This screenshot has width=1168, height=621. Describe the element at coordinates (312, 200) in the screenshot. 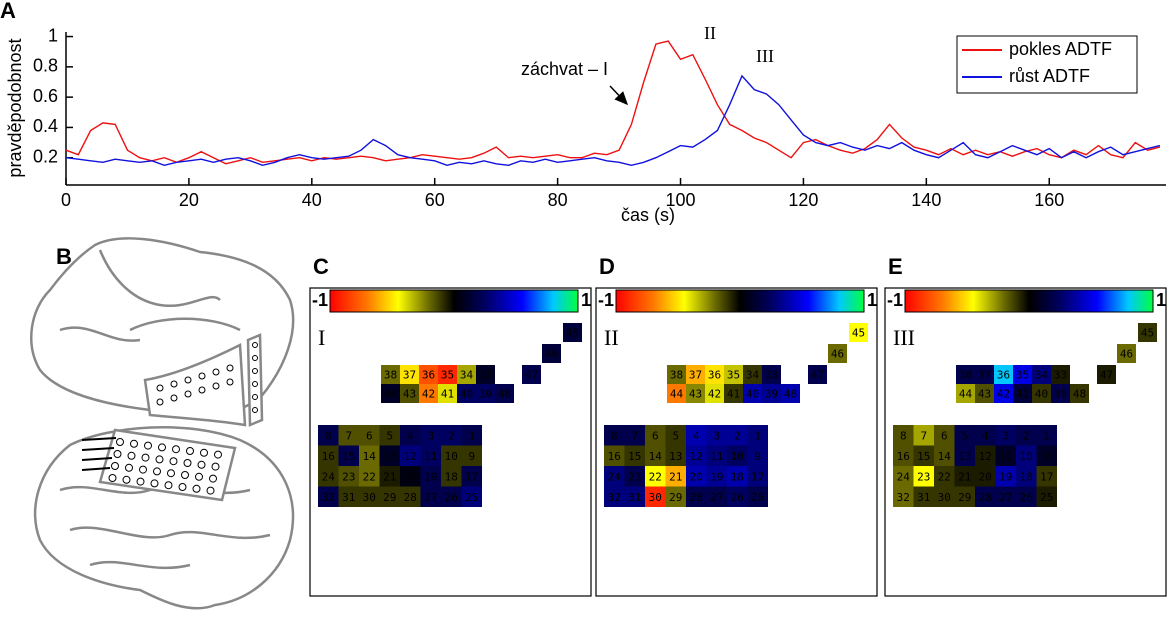

I see `x-tick-label: 40` at that location.